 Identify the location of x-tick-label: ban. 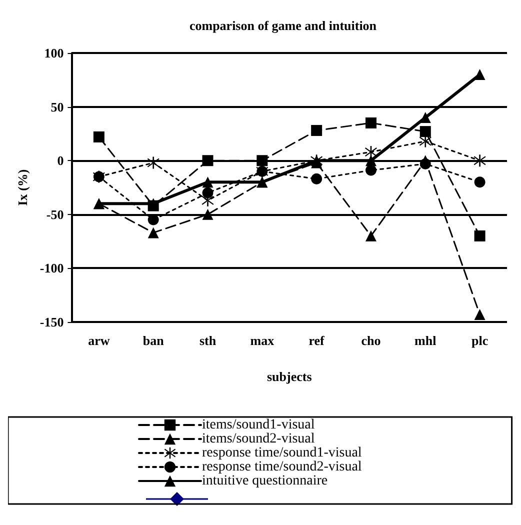
(153, 340).